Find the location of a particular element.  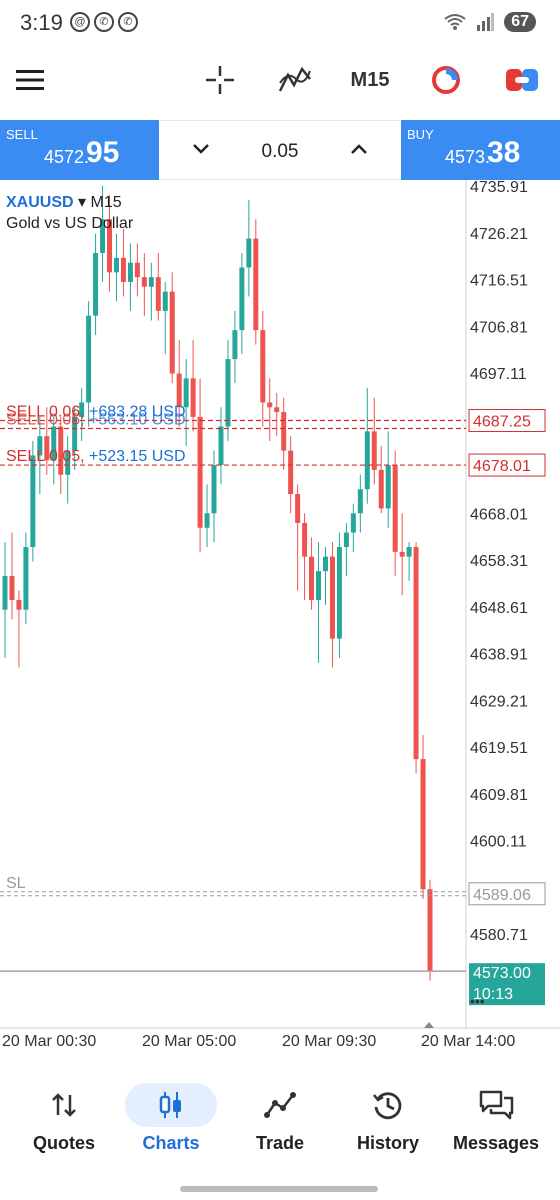

chat-icon is located at coordinates (496, 1105).